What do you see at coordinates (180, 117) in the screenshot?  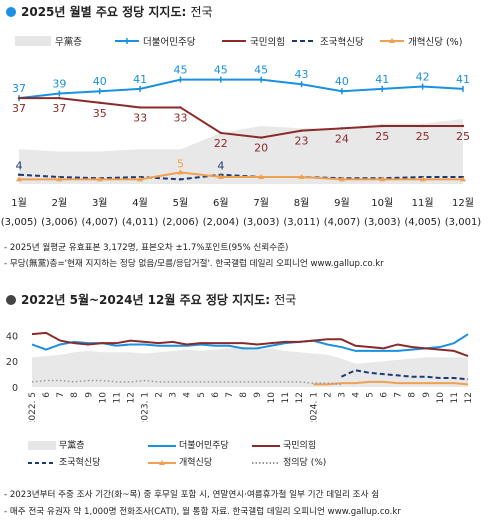 I see `data-label: 33` at bounding box center [180, 117].